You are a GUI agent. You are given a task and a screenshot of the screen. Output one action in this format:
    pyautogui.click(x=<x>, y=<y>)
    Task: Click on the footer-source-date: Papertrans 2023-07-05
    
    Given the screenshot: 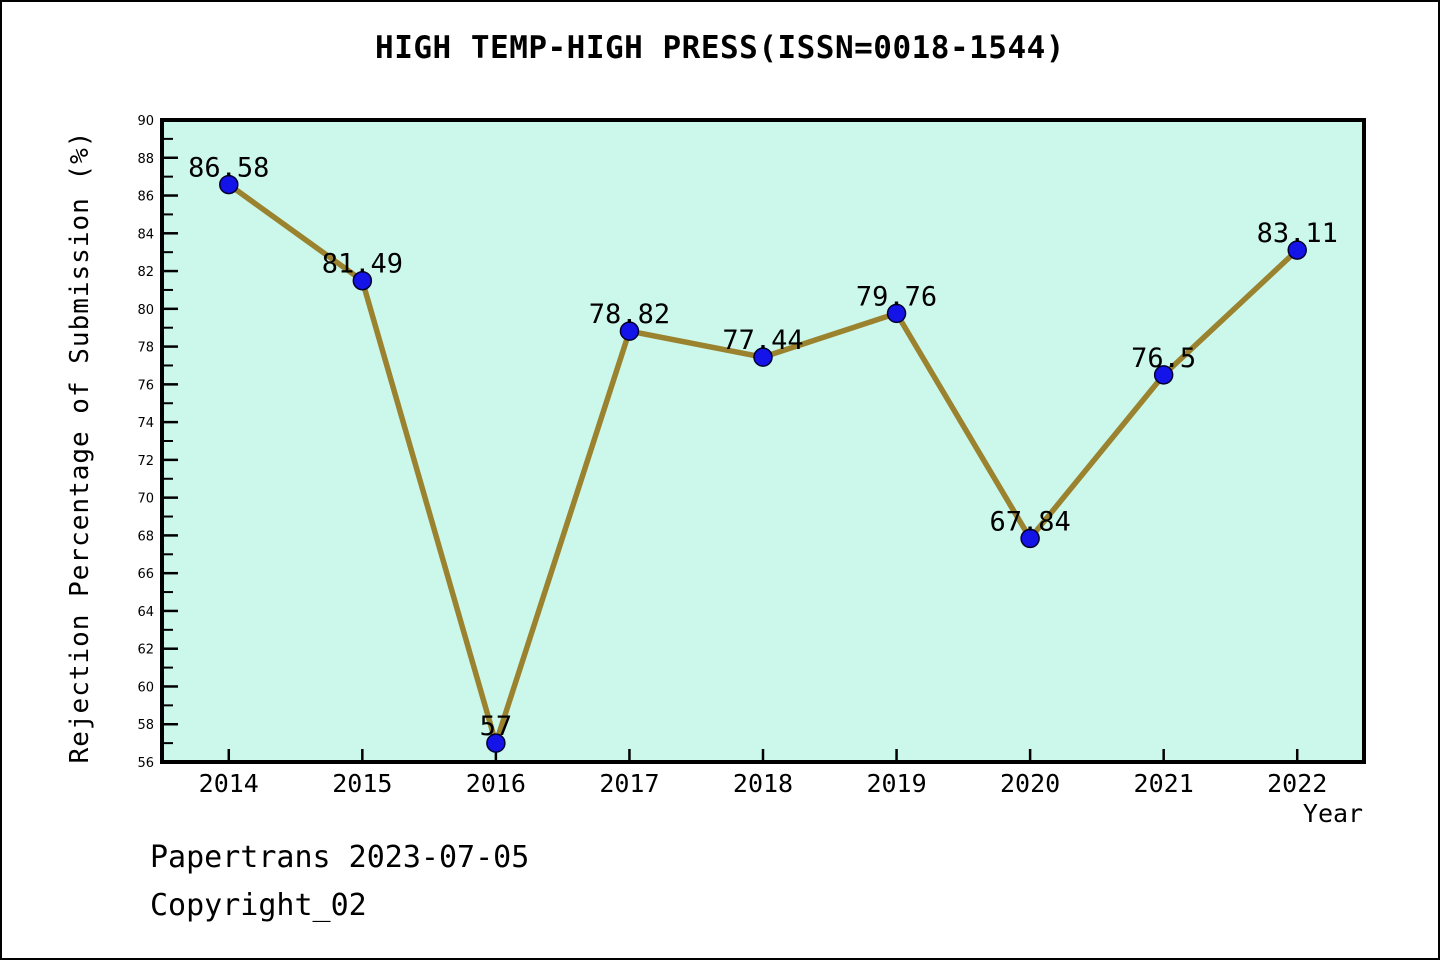 What is the action you would take?
    pyautogui.click(x=340, y=857)
    